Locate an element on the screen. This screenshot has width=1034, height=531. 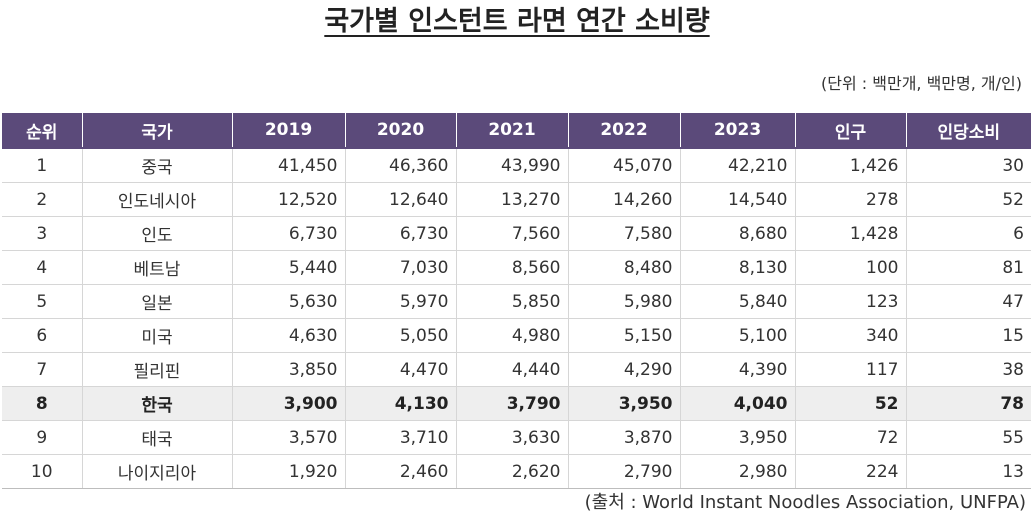
table-cell: 6 is located at coordinates (42, 335).